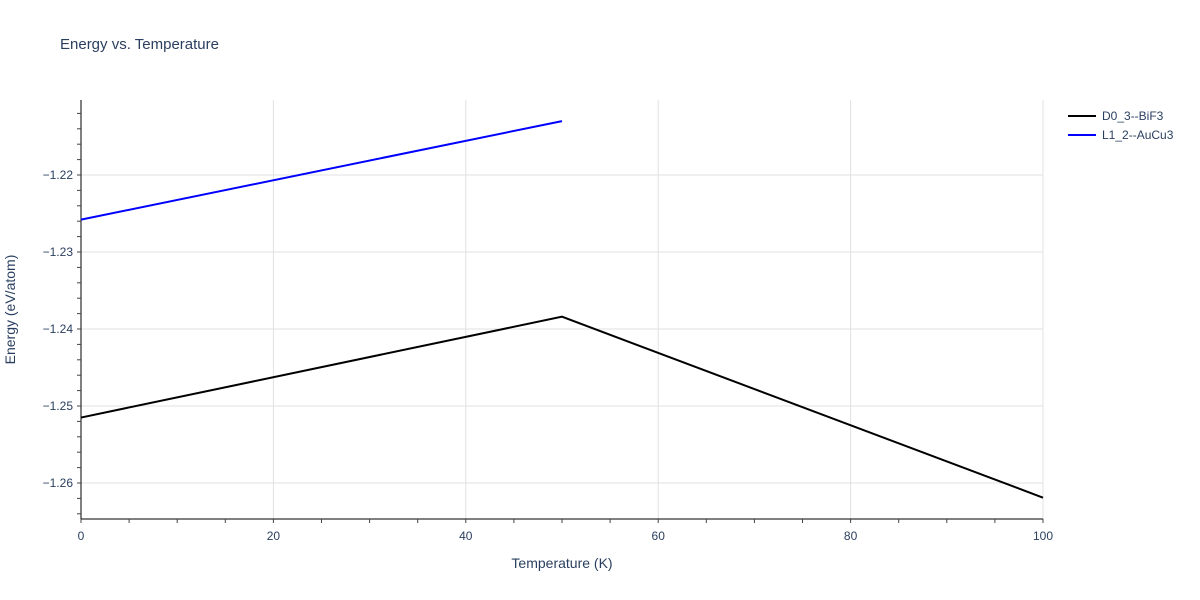 This screenshot has width=1200, height=600. Describe the element at coordinates (321, 170) in the screenshot. I see `series-line` at that location.